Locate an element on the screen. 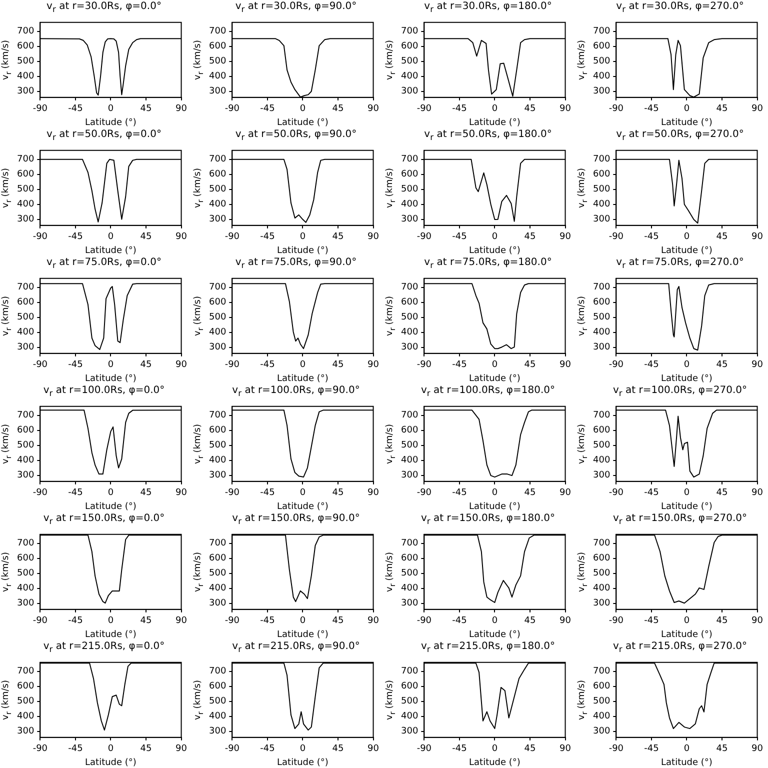 This screenshot has height=768, width=768. chart-title: v$_{r}$ at r=150.0Rs, φ=180.0° is located at coordinates (488, 519).